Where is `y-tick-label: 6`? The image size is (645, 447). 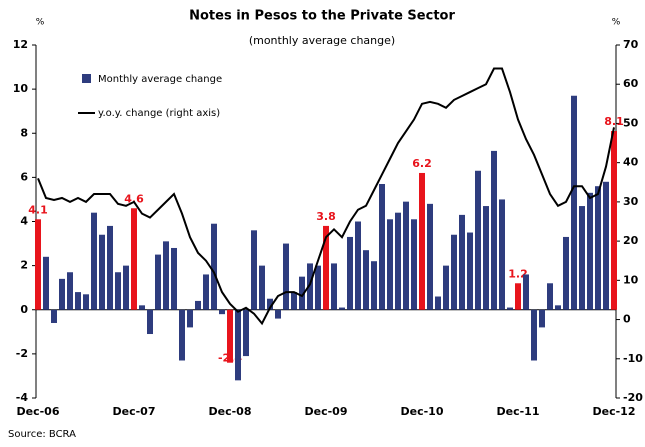
y-tick-label: 6 is located at coordinates (24, 176).